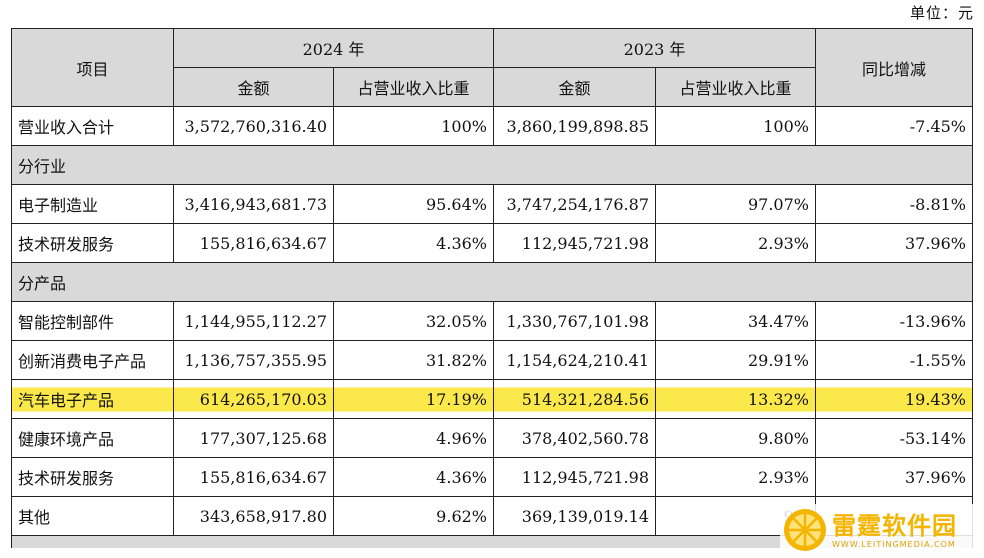 This screenshot has height=558, width=984. Describe the element at coordinates (574, 321) in the screenshot. I see `amount-2023-cell: 1,330,767,101.98` at that location.